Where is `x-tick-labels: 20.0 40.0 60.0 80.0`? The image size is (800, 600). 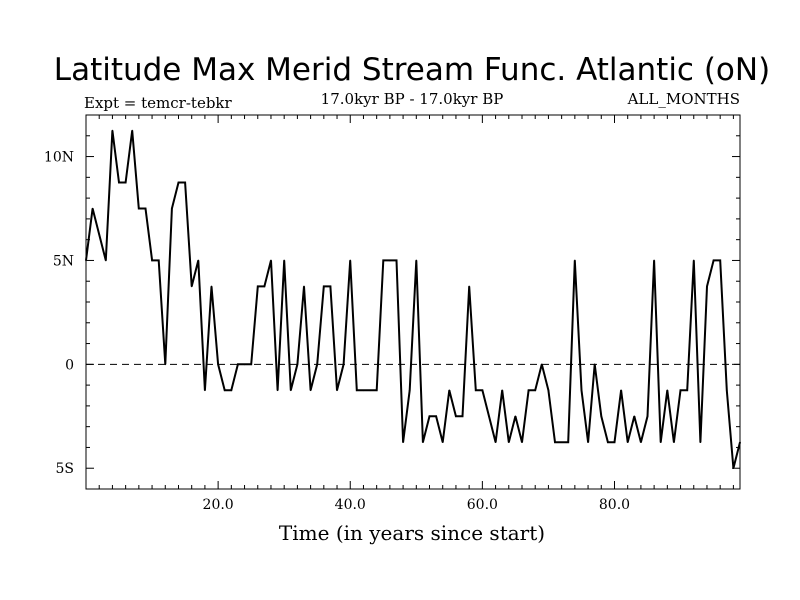
x-tick-labels: 20.0 40.0 60.0 80.0 is located at coordinates (417, 505).